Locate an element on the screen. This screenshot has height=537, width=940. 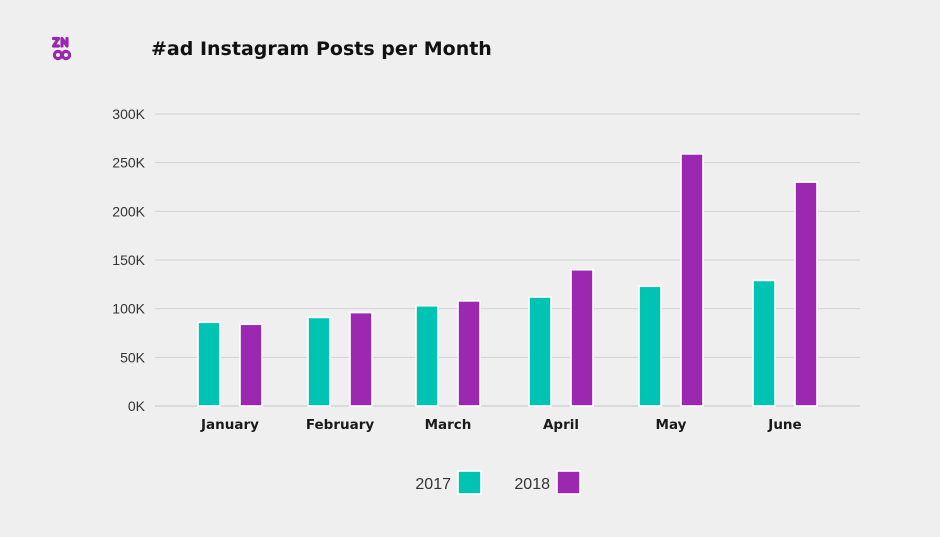
y-tick-label: 0K is located at coordinates (137, 406).